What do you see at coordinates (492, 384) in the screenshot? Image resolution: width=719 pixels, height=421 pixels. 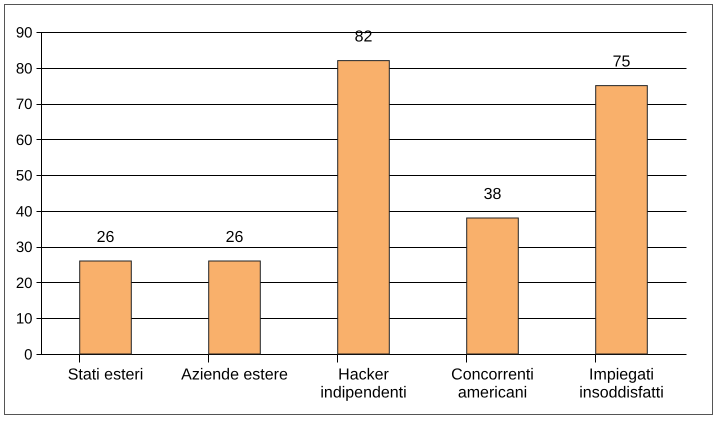 I see `x-tick-label: Concorrenti americani` at bounding box center [492, 384].